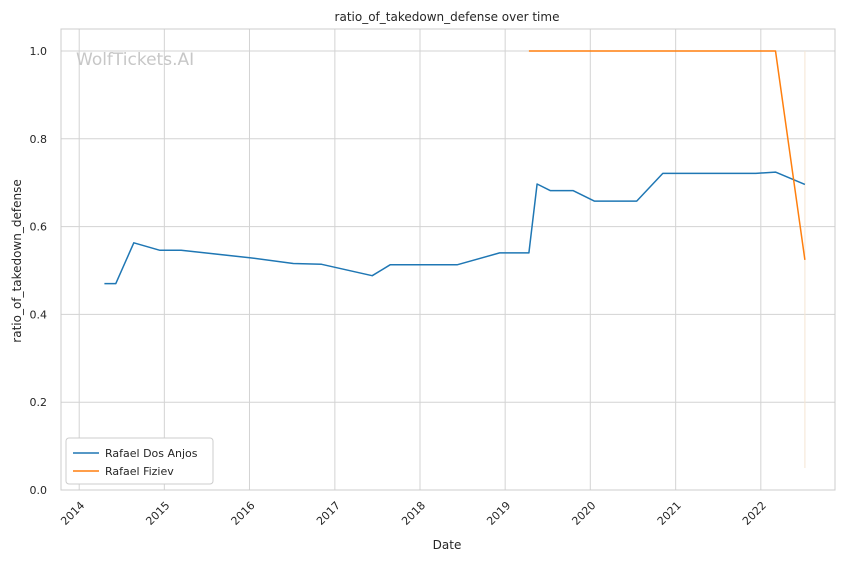 This screenshot has width=844, height=561. I want to click on y-tick-label: 0.8, so click(39, 139).